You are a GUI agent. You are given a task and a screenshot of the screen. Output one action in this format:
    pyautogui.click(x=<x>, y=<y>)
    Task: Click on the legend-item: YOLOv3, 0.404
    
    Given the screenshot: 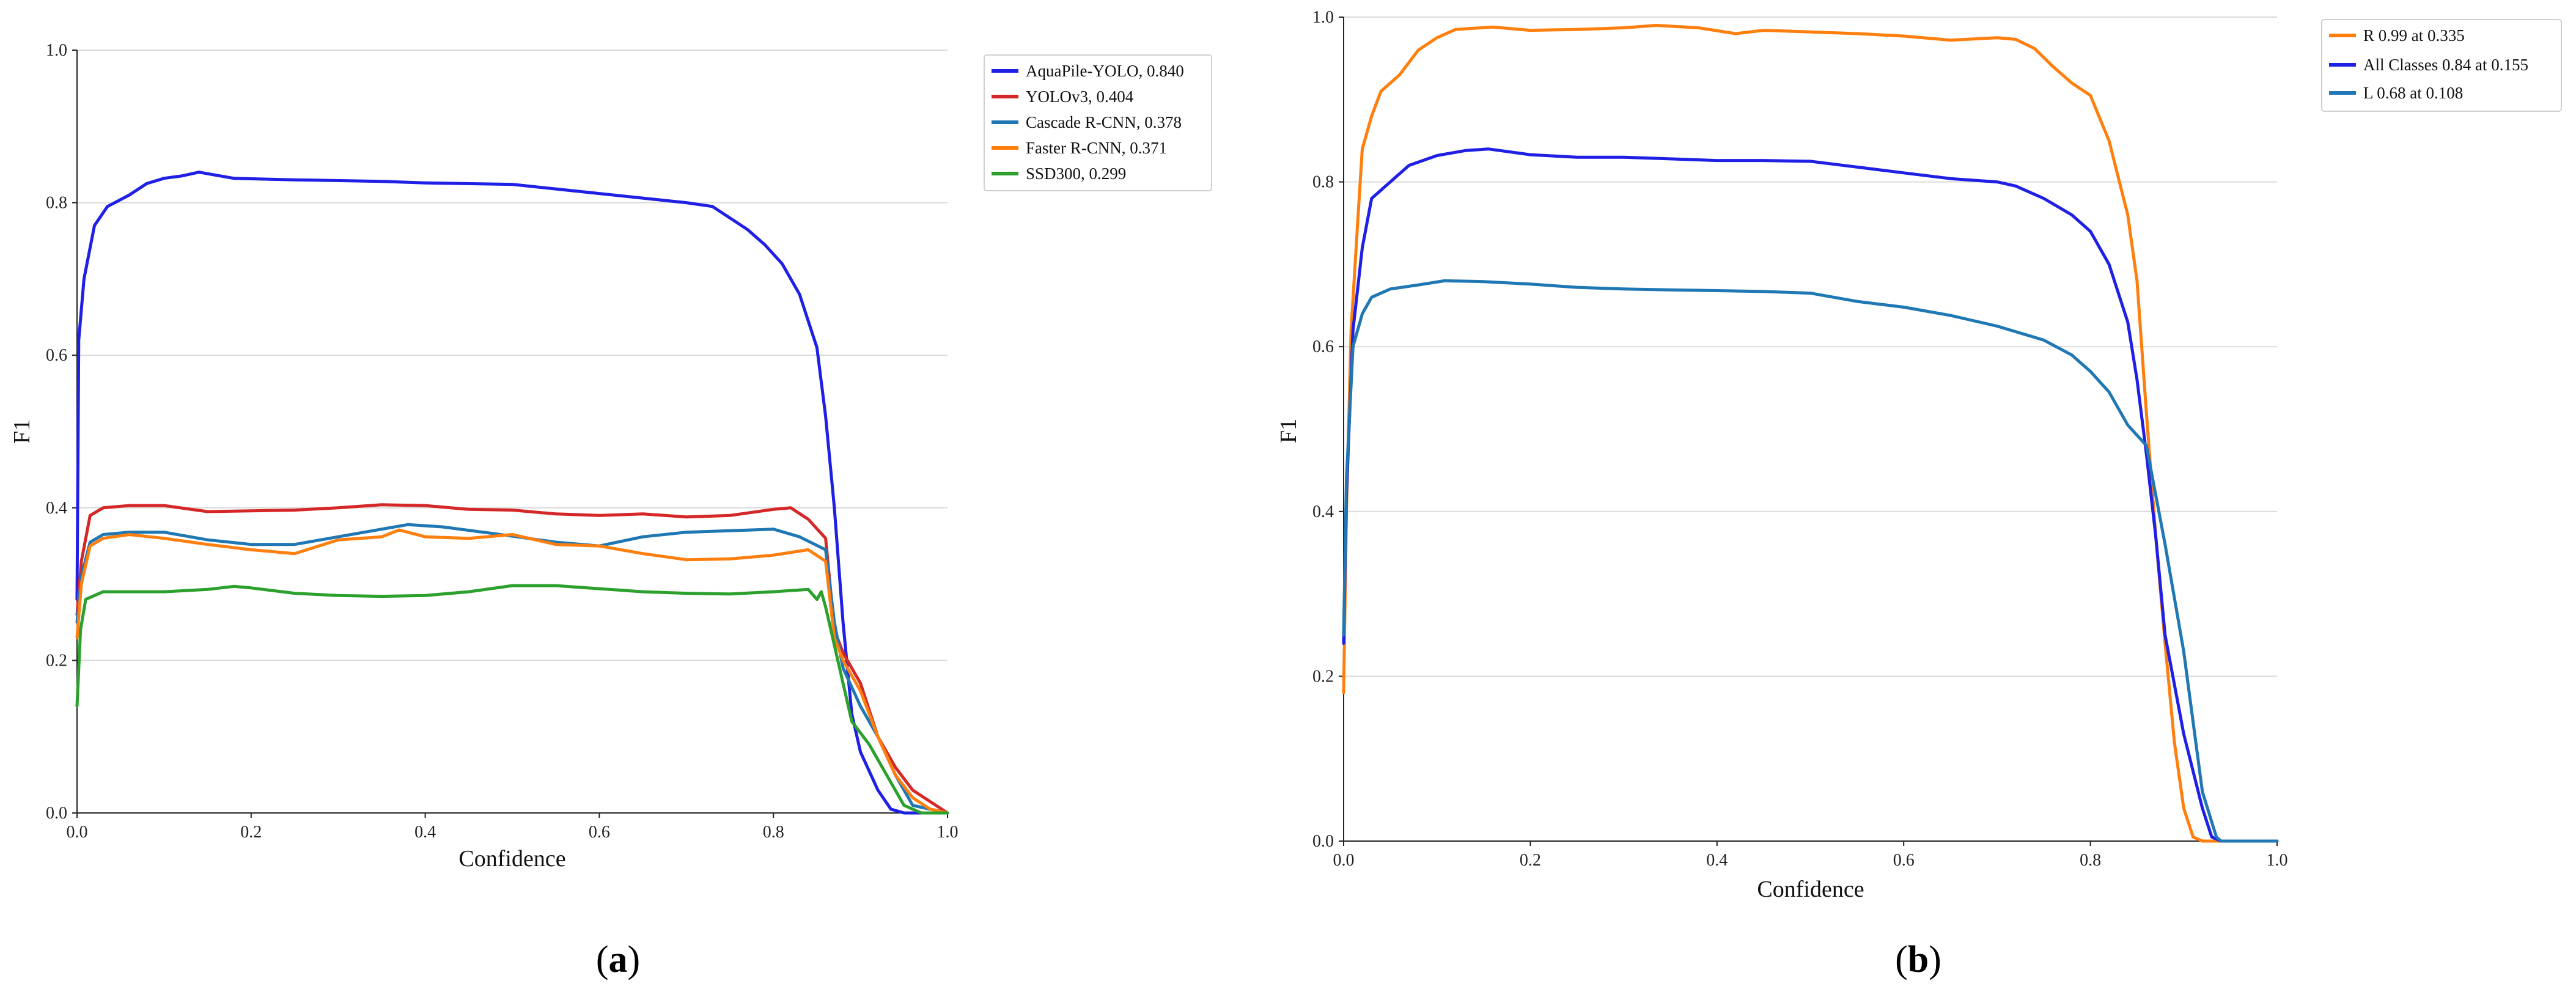 What is the action you would take?
    pyautogui.click(x=1063, y=96)
    